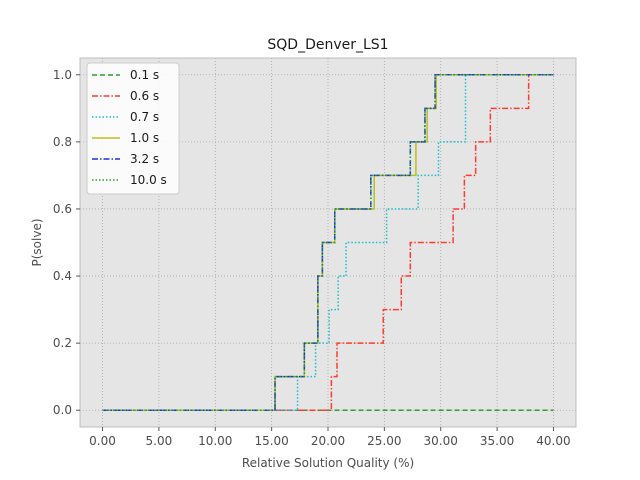 This screenshot has height=480, width=640. I want to click on legend-label: 0.1 s, so click(144, 75).